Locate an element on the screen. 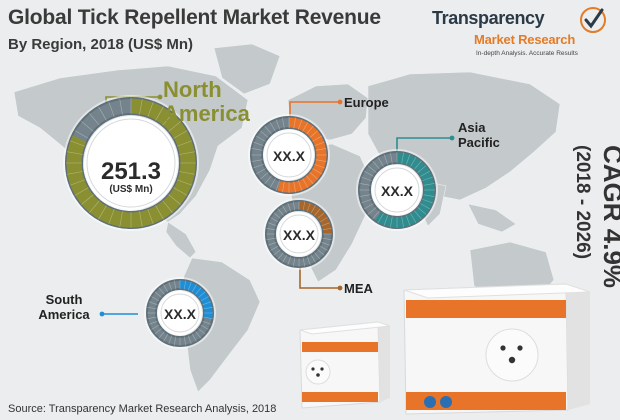  value-asia-pacific: XX.X is located at coordinates (397, 191).